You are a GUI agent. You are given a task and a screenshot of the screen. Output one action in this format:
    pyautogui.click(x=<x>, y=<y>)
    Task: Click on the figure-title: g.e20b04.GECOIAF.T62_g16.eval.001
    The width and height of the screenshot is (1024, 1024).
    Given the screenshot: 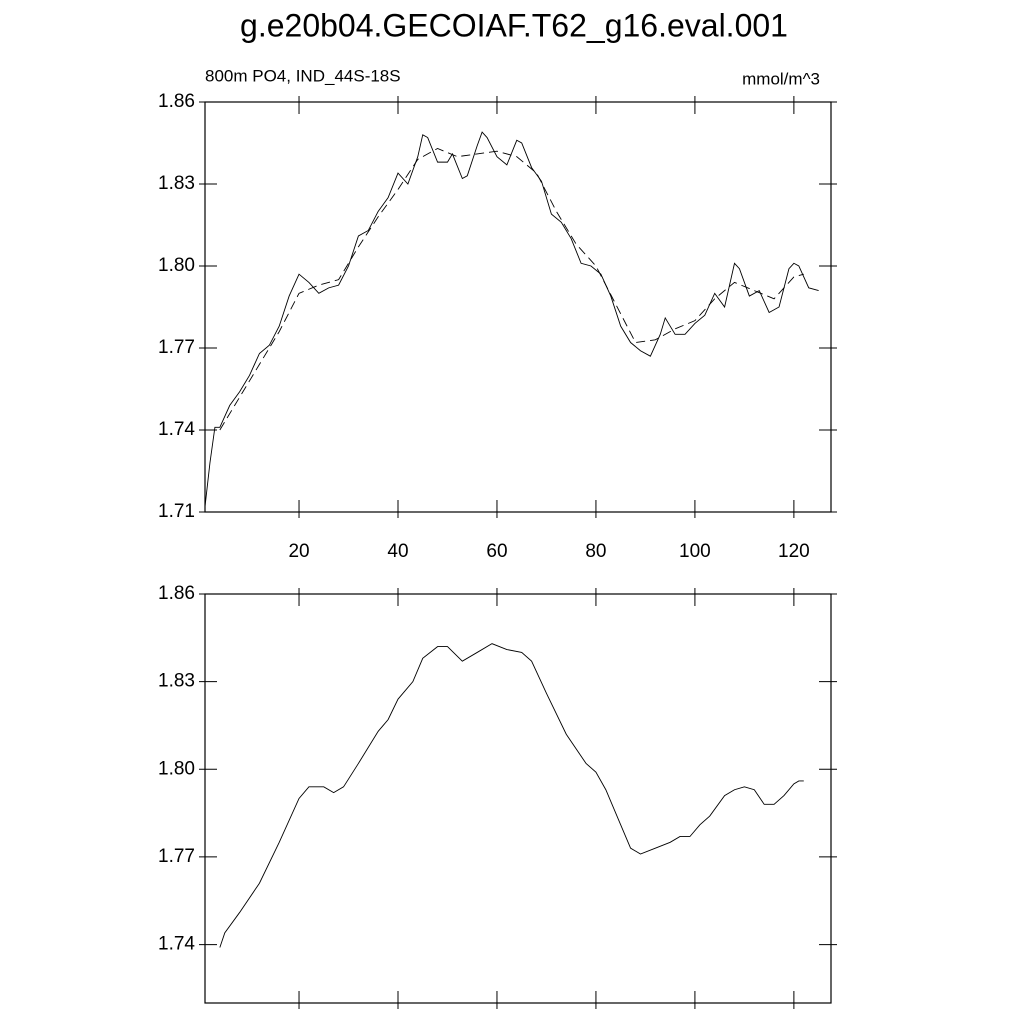 What is the action you would take?
    pyautogui.click(x=514, y=25)
    